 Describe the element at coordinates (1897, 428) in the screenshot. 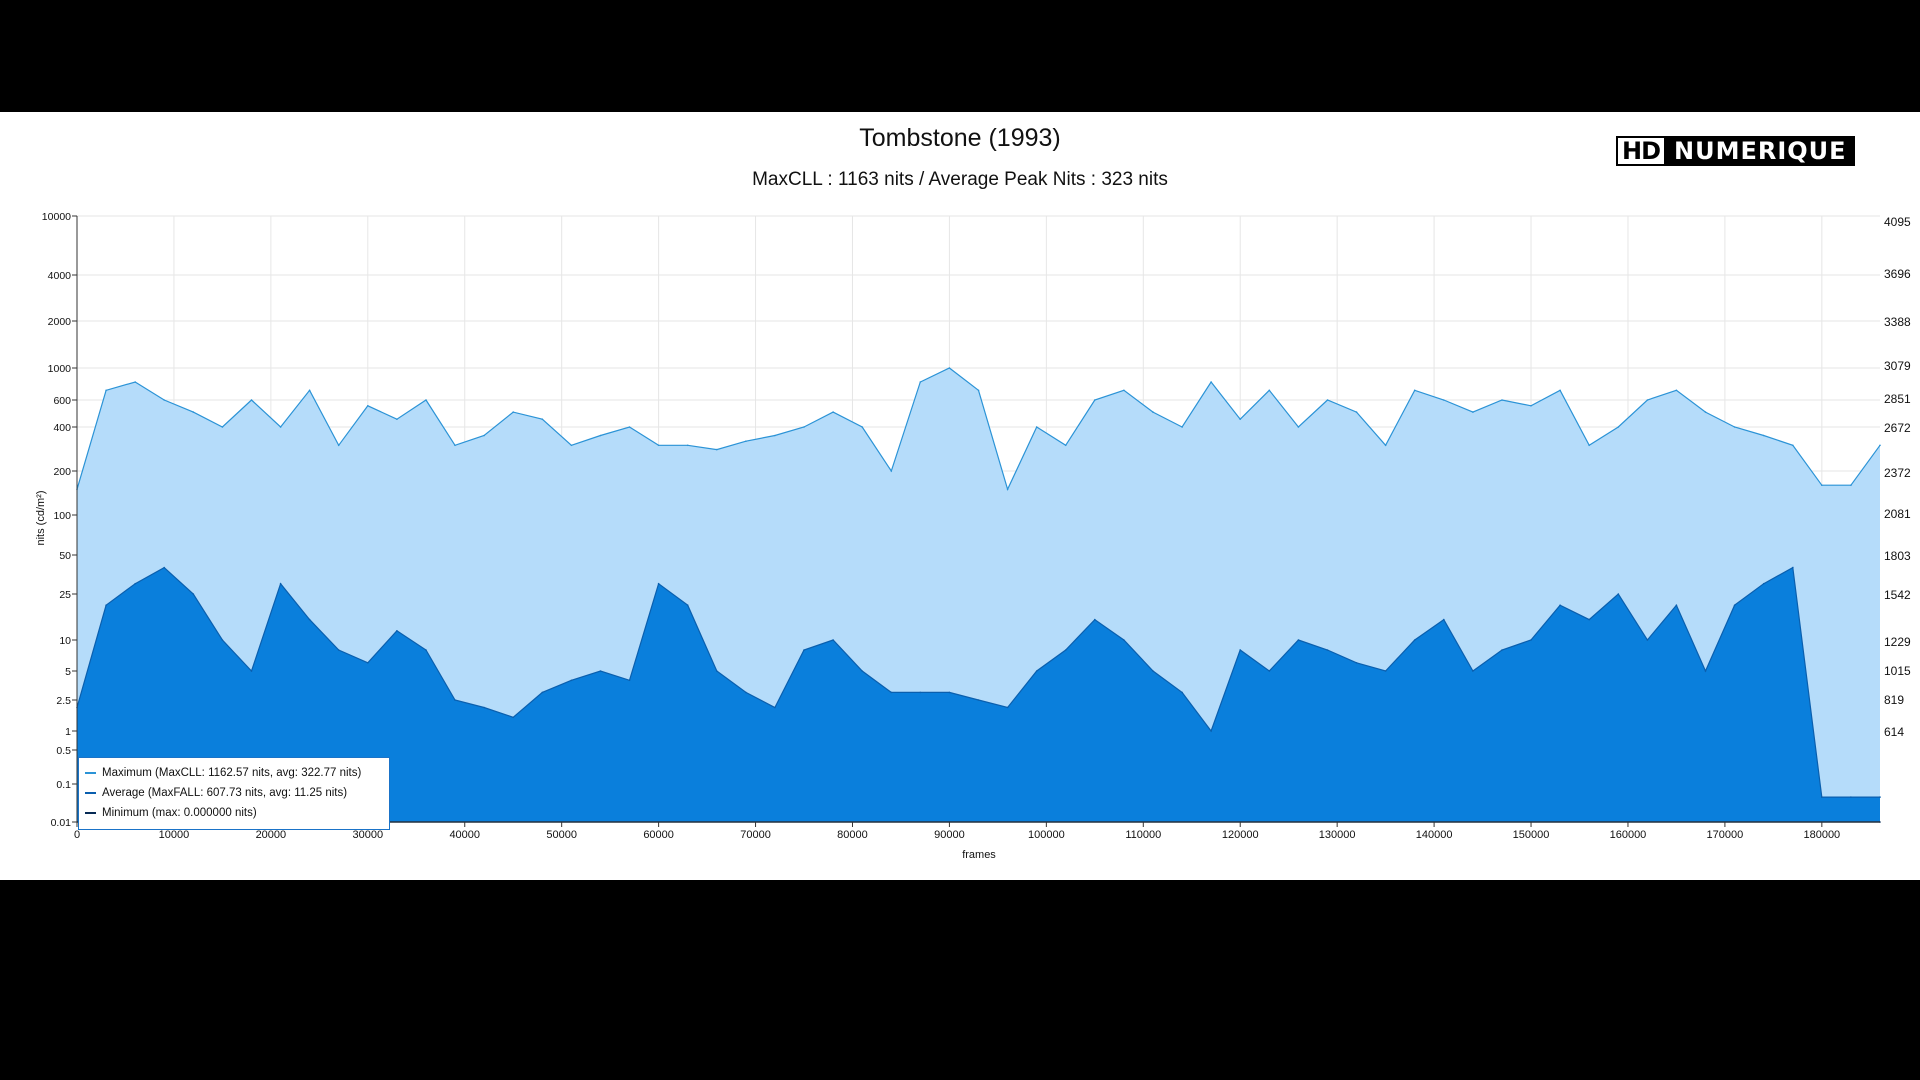

I see `y2-tick-label: 2672` at that location.